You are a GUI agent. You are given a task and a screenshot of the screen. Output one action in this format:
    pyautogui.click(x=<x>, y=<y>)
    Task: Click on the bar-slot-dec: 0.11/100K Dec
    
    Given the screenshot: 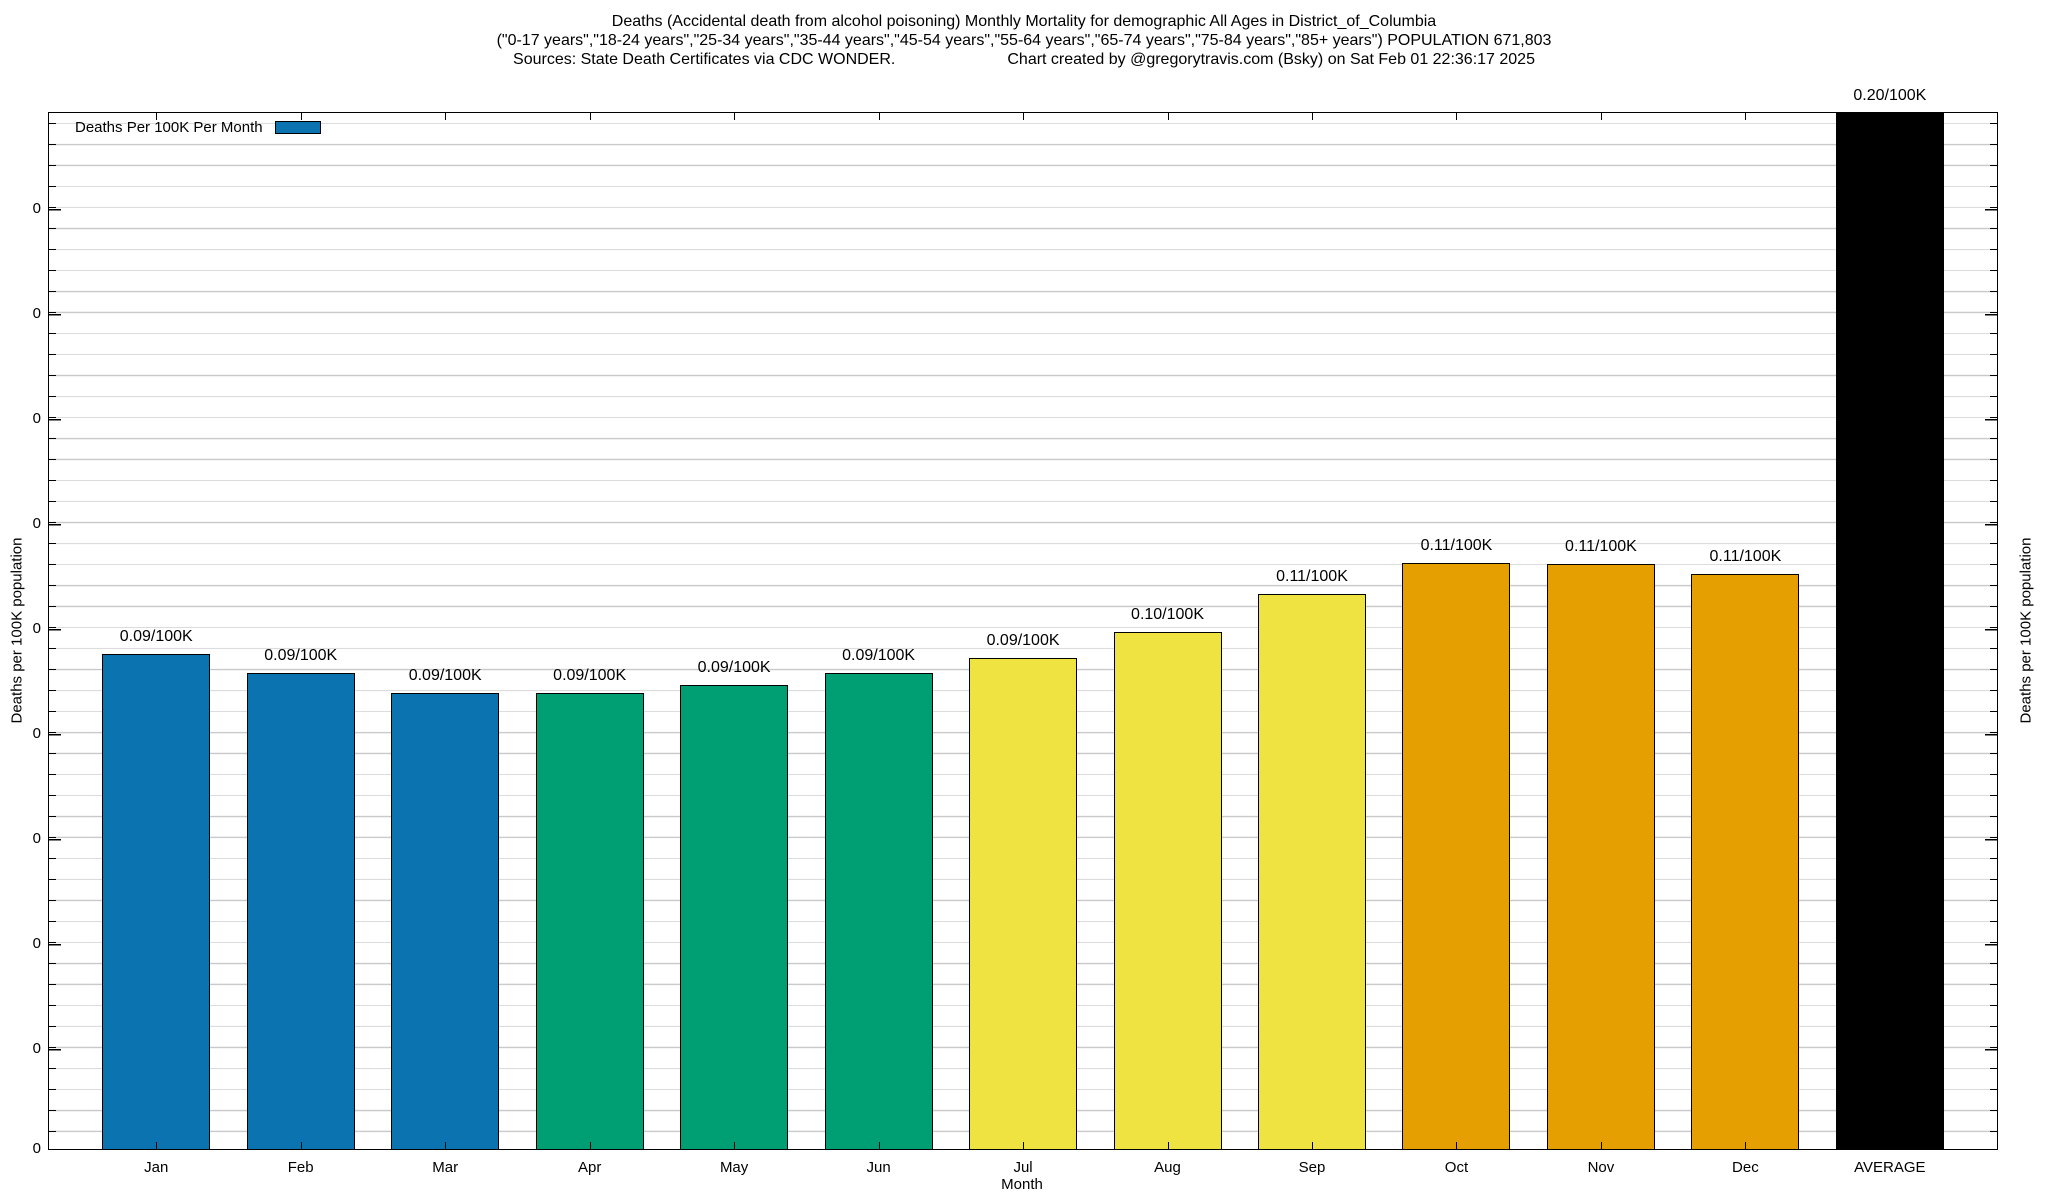 What is the action you would take?
    pyautogui.click(x=1745, y=644)
    